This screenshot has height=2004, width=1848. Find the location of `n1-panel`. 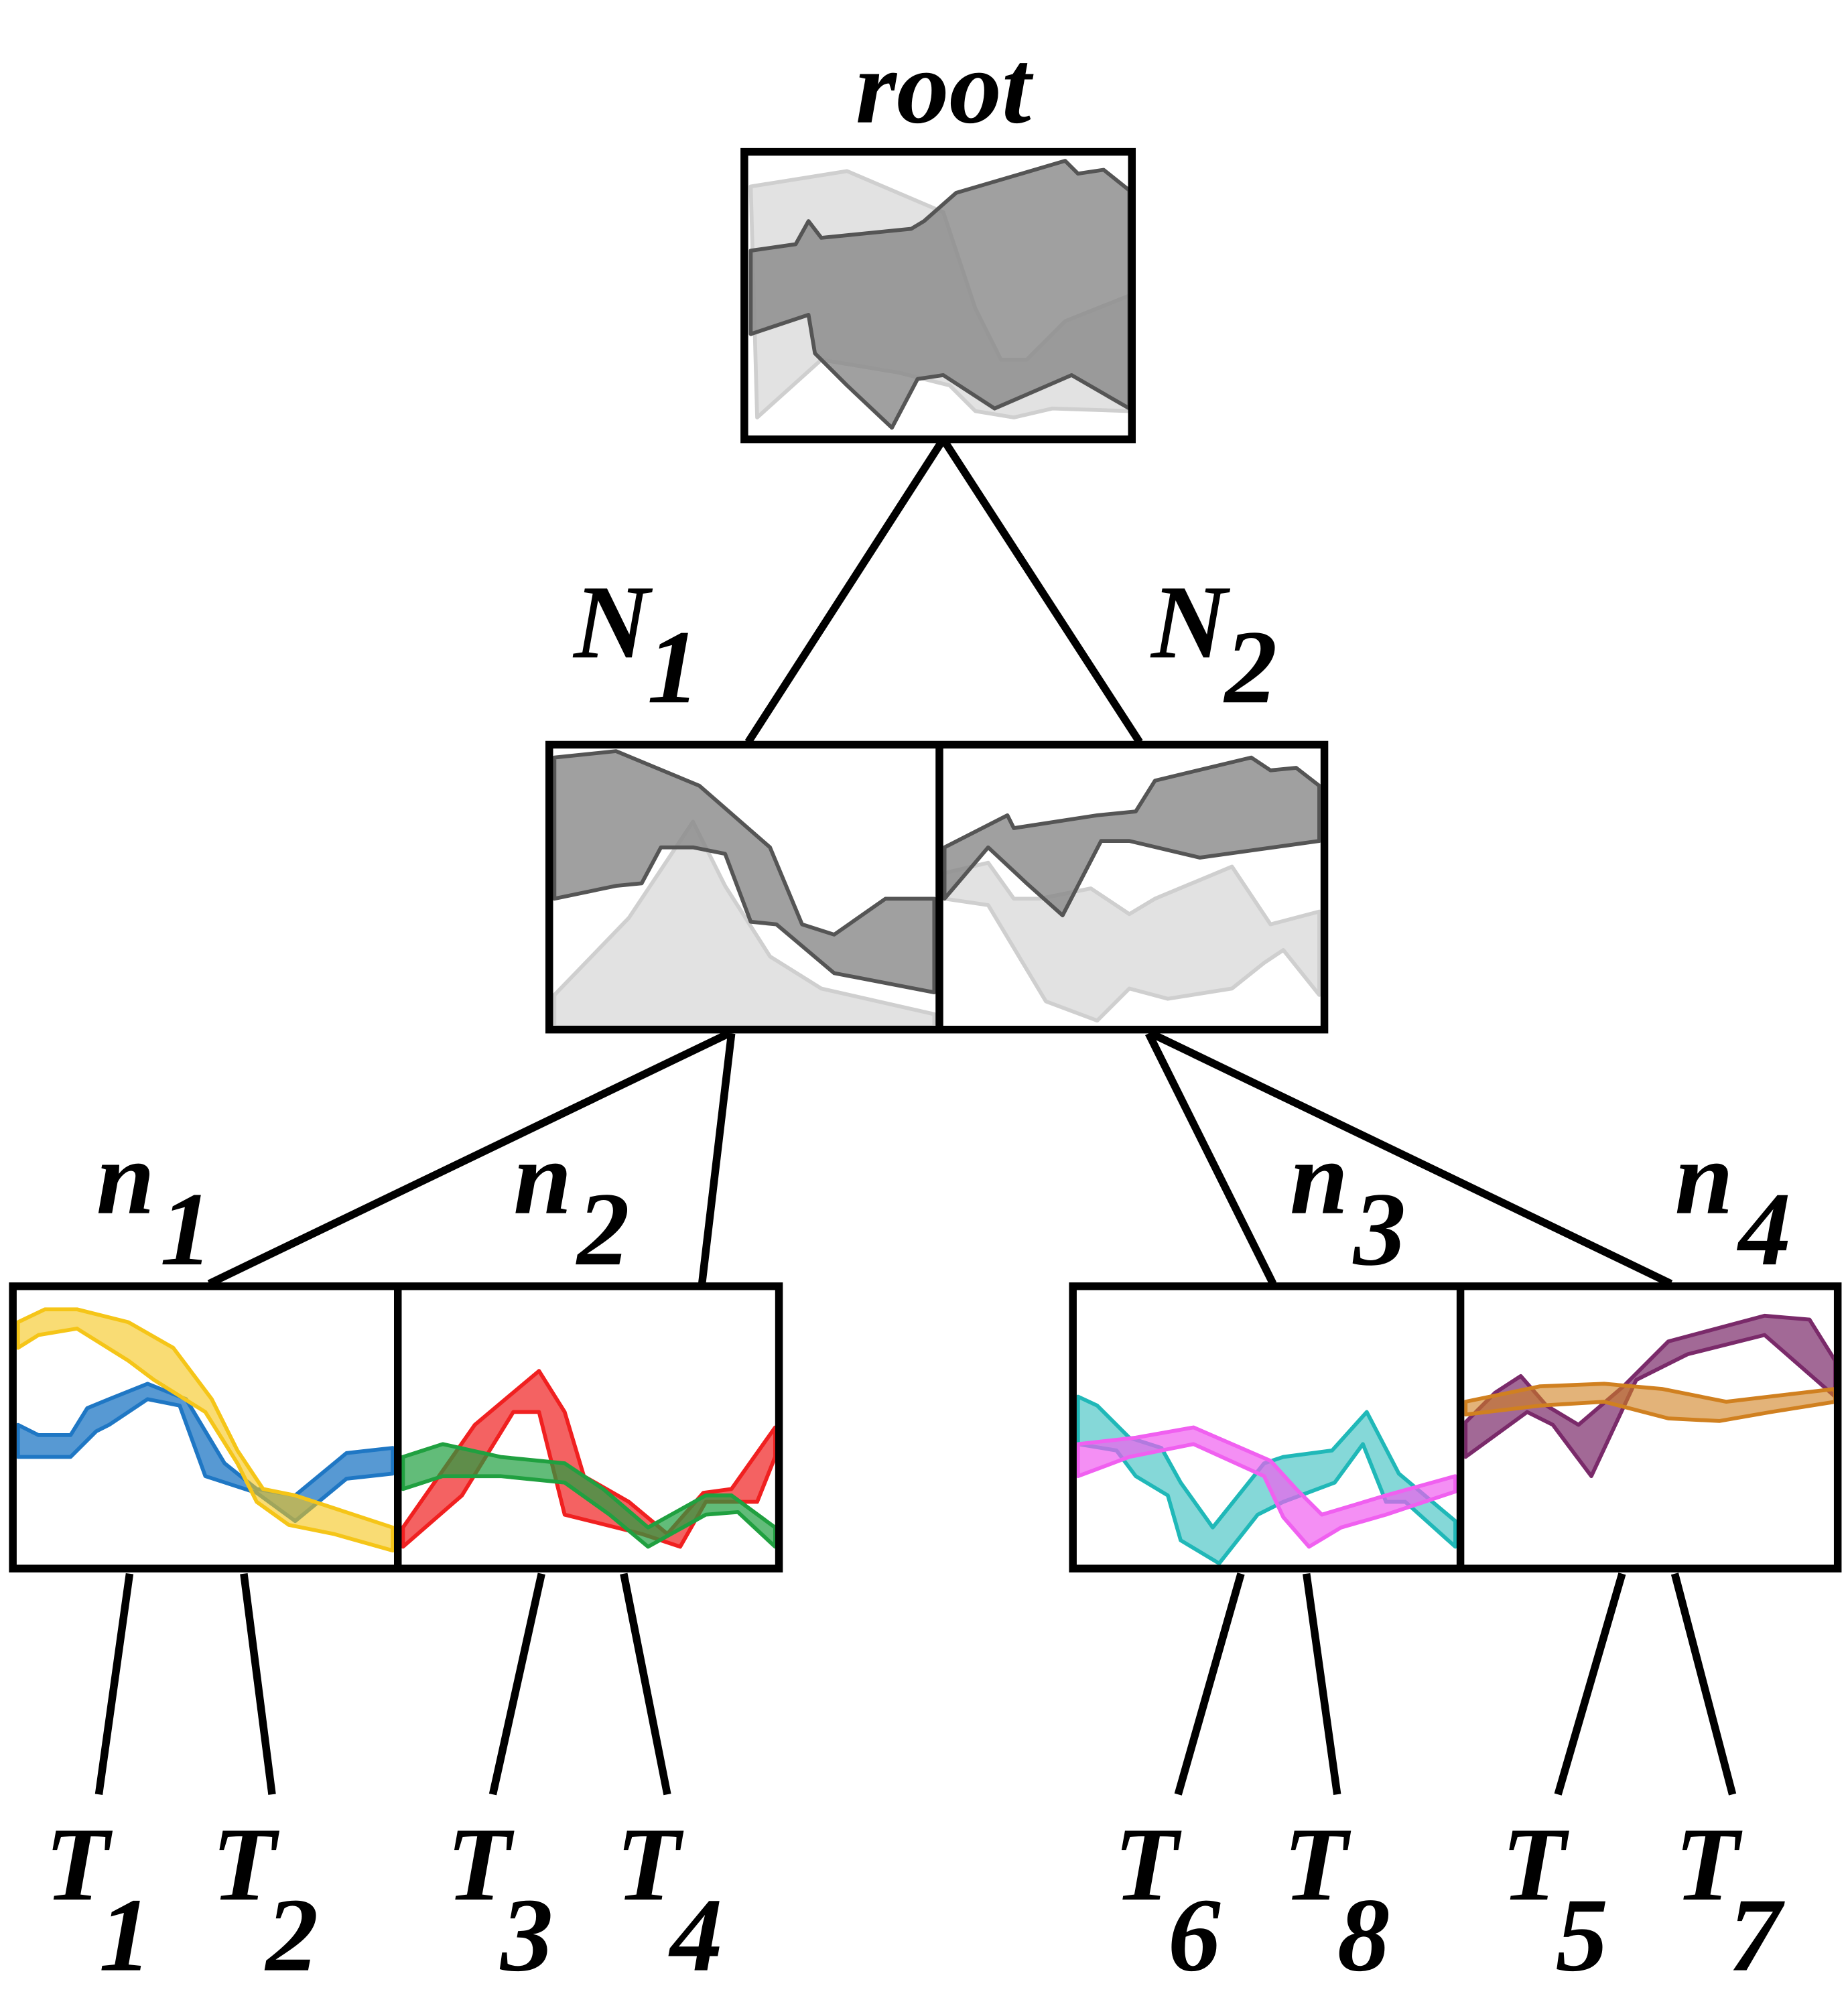

n1-panel is located at coordinates (745, 888).